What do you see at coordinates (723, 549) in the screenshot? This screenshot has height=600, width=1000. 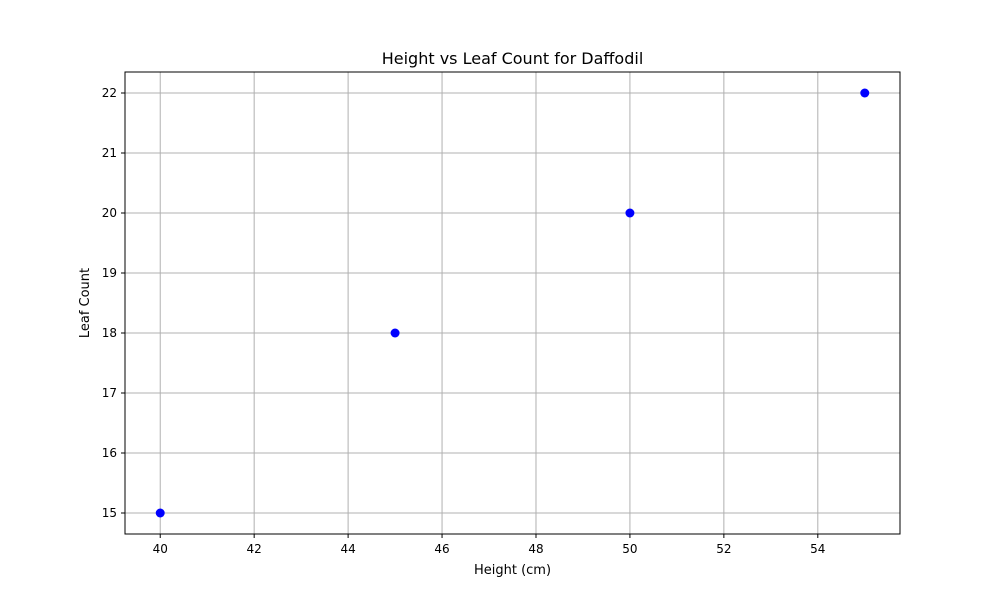 I see `x-tick-label: 52` at bounding box center [723, 549].